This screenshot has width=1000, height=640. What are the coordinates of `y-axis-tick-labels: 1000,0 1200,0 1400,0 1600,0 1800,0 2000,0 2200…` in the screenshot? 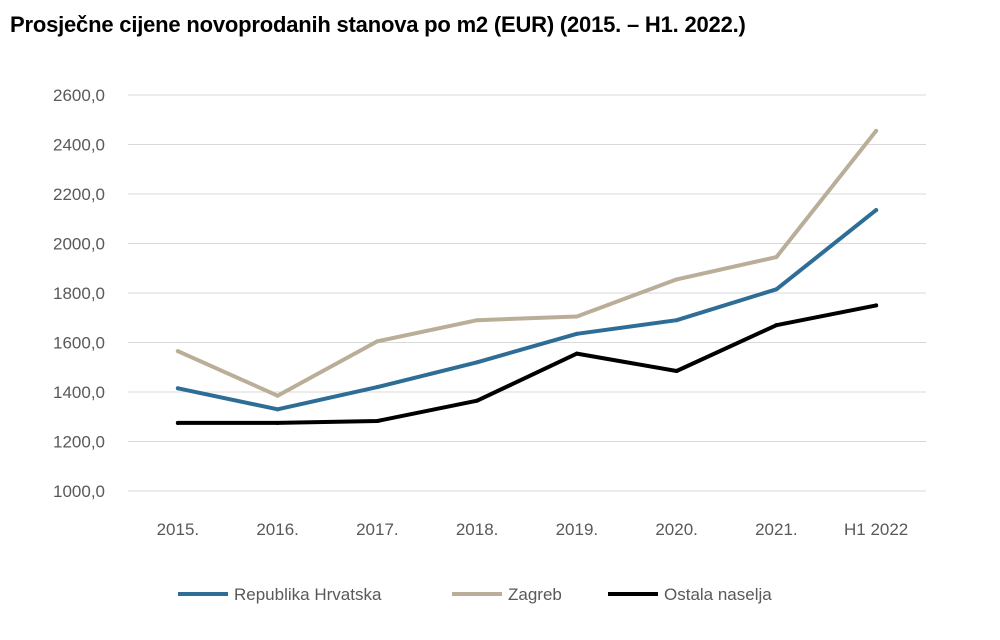 It's located at (79, 293).